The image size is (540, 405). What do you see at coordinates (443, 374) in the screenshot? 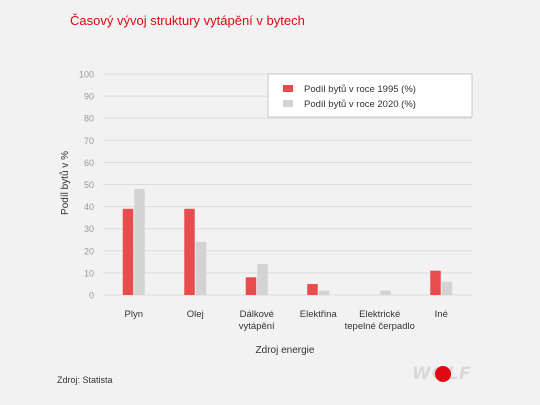
I see `logo-dot` at bounding box center [443, 374].